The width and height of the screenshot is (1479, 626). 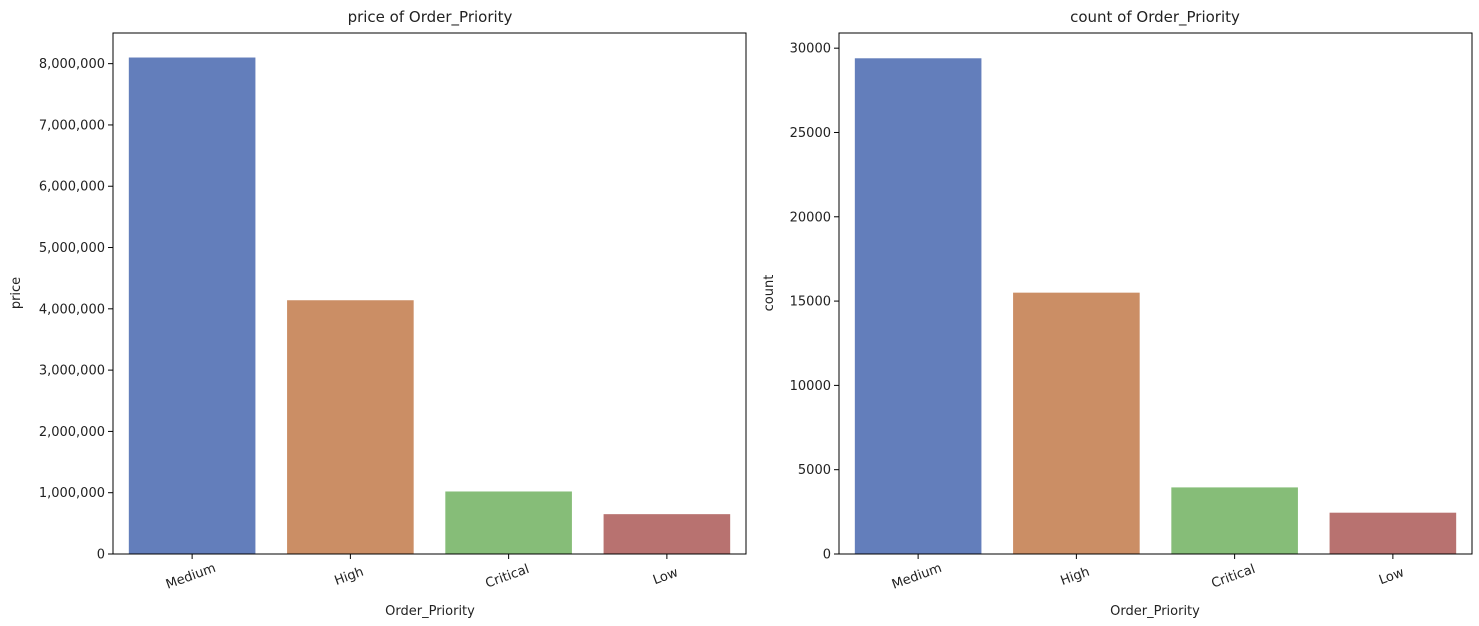 I want to click on price-xtick-label: Medium, so click(x=191, y=577).